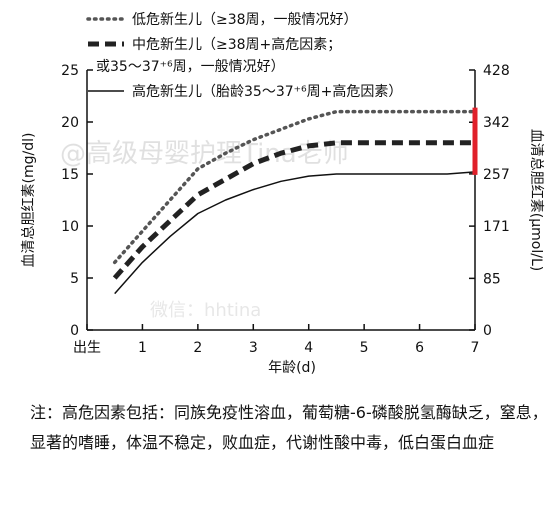 The image size is (553, 509). I want to click on x-tick-label: 出生, so click(87, 348).